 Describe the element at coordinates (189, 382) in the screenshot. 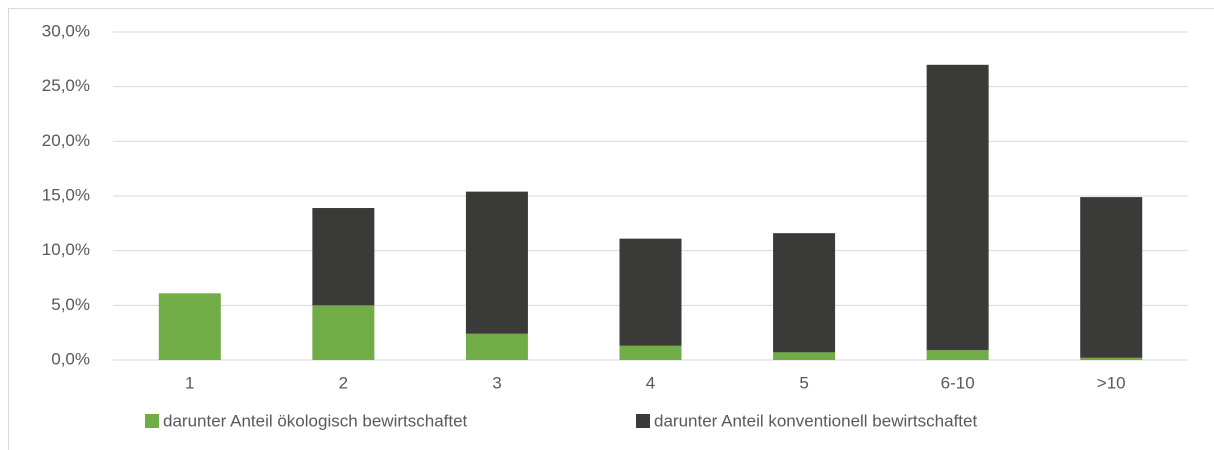

I see `x-tick-label: 1` at that location.